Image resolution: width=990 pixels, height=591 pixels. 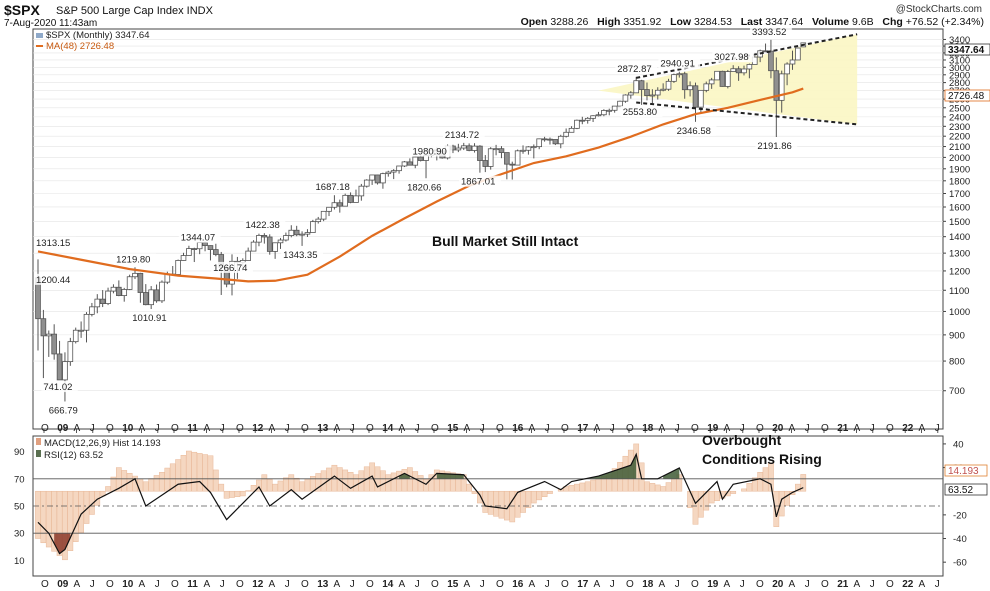 I want to click on annotation-label: 2134.72, so click(x=462, y=135).